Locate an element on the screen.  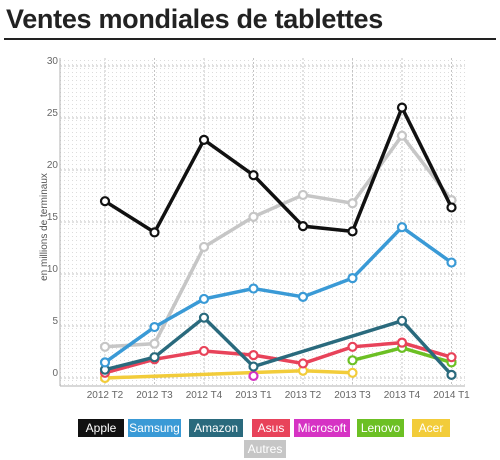
series-line-amazon is located at coordinates (278, 346).